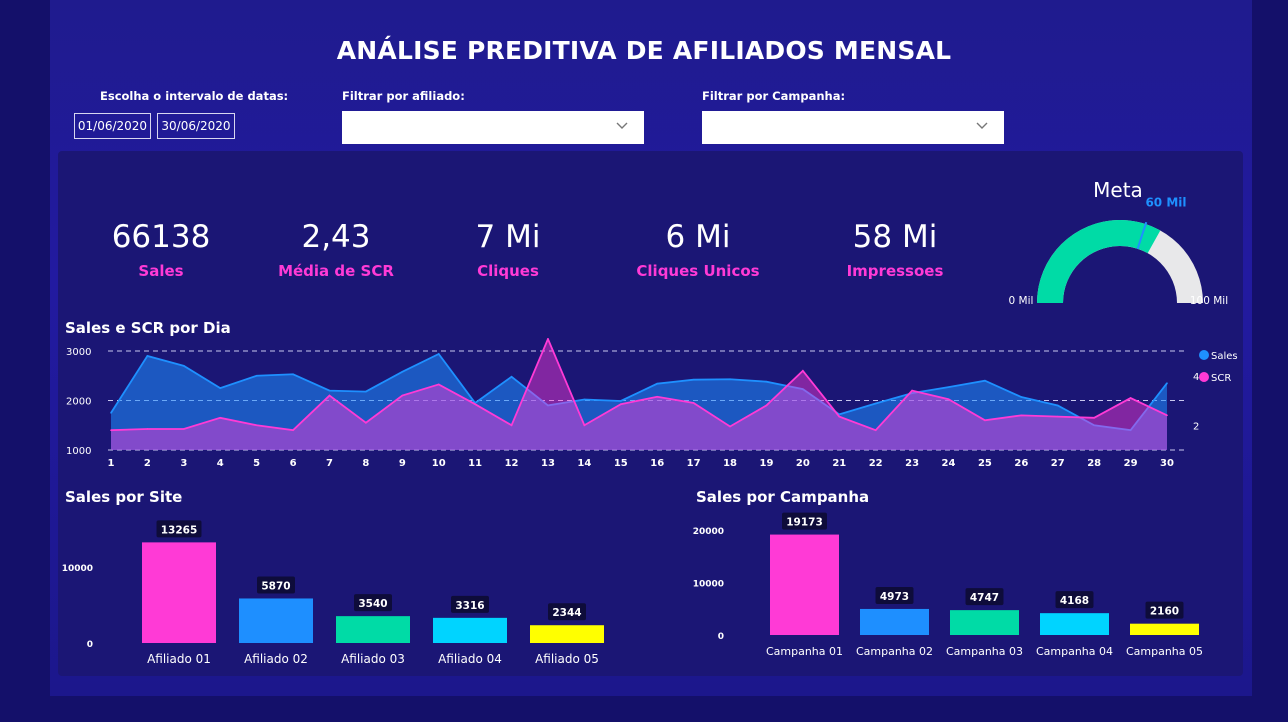 Image resolution: width=1288 pixels, height=722 pixels. What do you see at coordinates (566, 613) in the screenshot?
I see `data-label: 2344` at bounding box center [566, 613].